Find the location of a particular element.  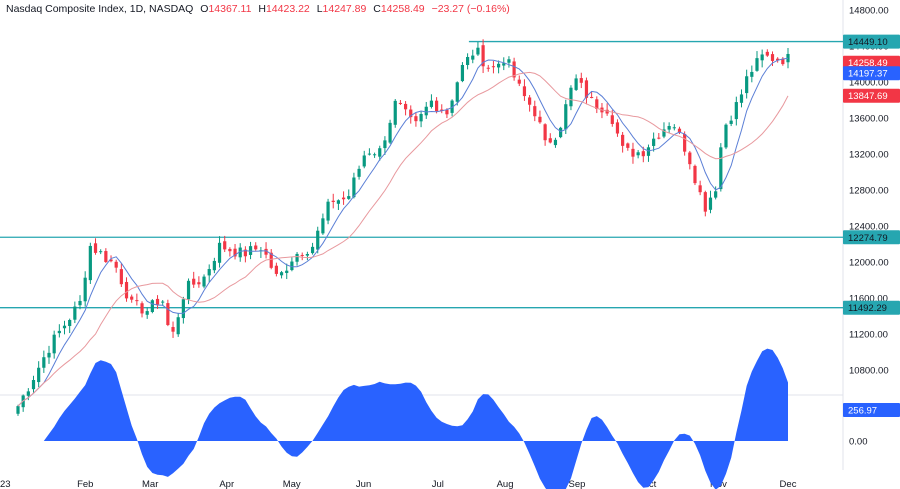

x-tick-label: Feb is located at coordinates (85, 484).